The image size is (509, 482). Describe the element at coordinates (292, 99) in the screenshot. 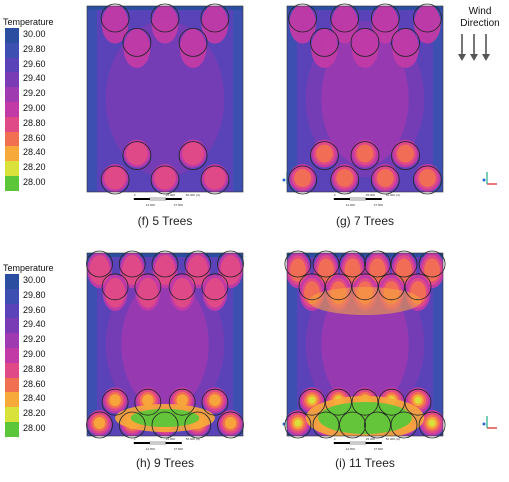

I see `edge-left` at that location.